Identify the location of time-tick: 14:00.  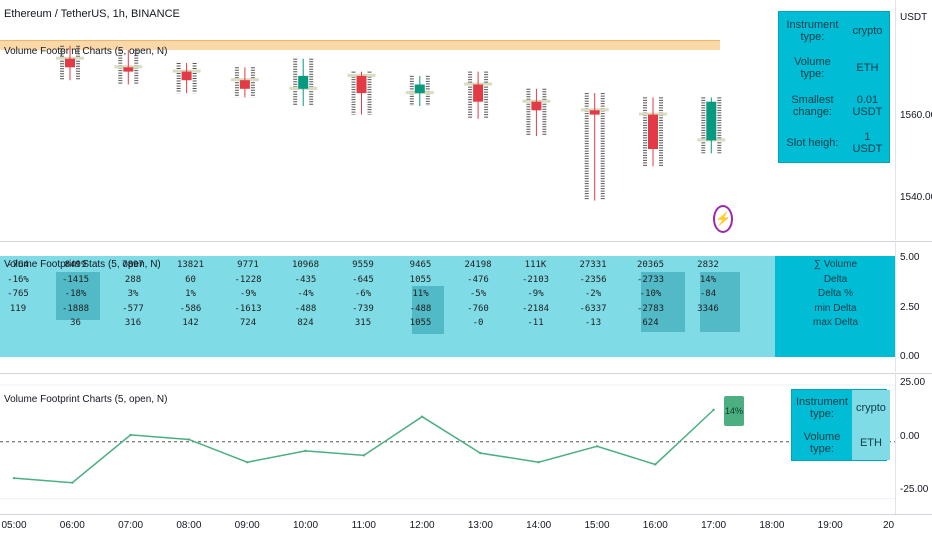
(539, 525).